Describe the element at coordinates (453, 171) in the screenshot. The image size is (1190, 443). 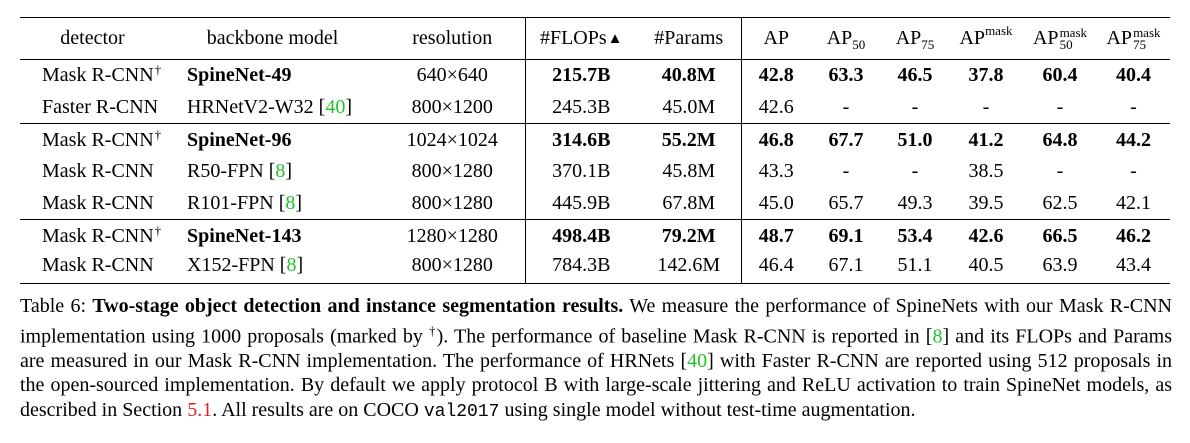
I see `cell-resolution: 800×1280` at that location.